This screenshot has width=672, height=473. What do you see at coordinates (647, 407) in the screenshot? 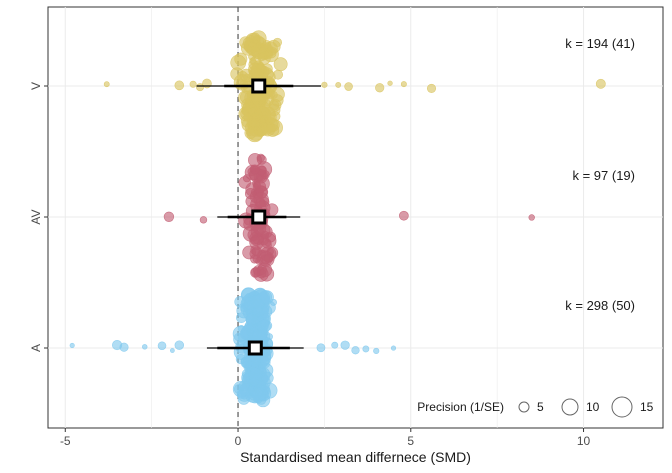
I see `legend-size-label: 15` at bounding box center [647, 407].